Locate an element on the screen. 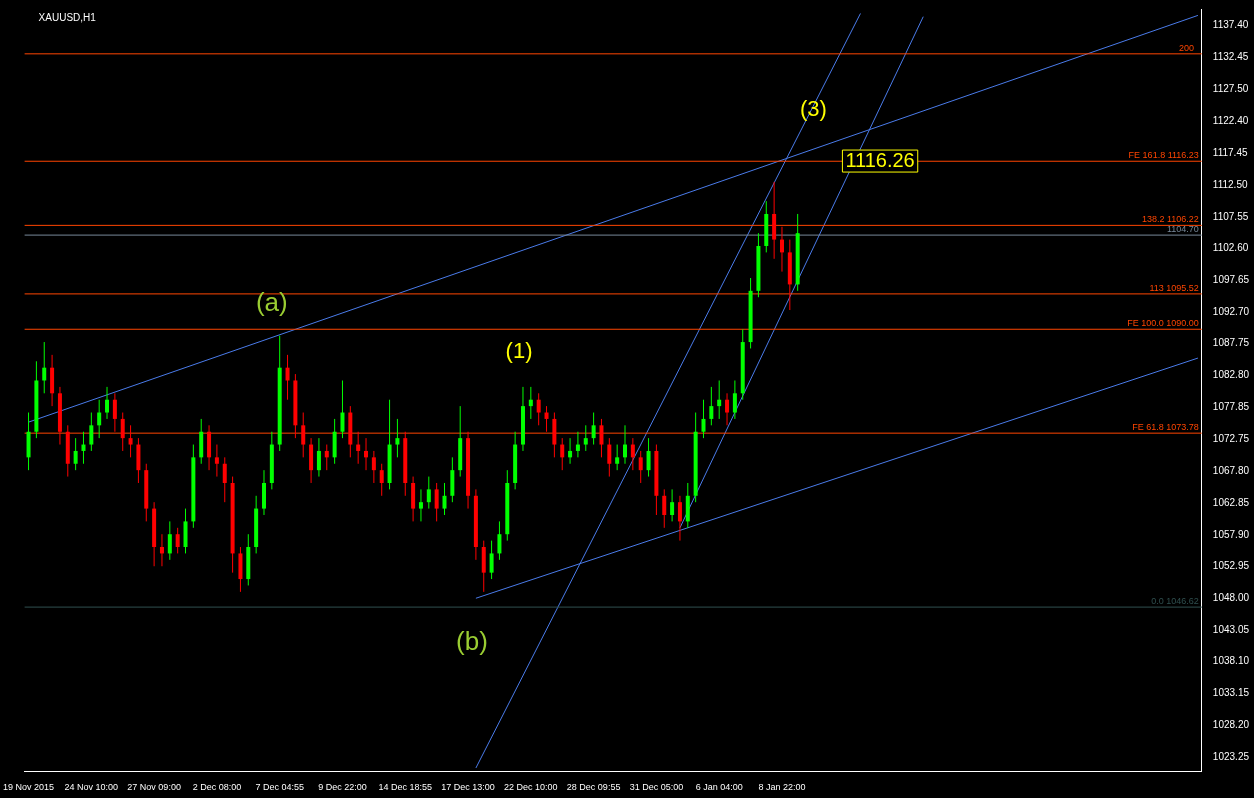 This screenshot has height=798, width=1254. ref-line-label: 138.2 1106.22 is located at coordinates (1170, 219).